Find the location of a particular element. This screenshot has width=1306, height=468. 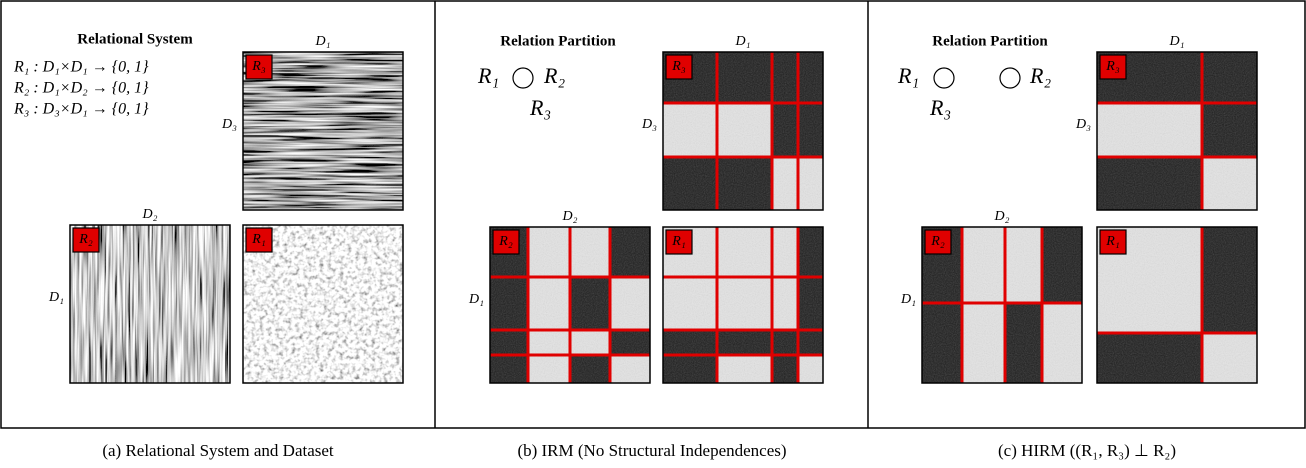

panel-title: Relational System is located at coordinates (135, 39).